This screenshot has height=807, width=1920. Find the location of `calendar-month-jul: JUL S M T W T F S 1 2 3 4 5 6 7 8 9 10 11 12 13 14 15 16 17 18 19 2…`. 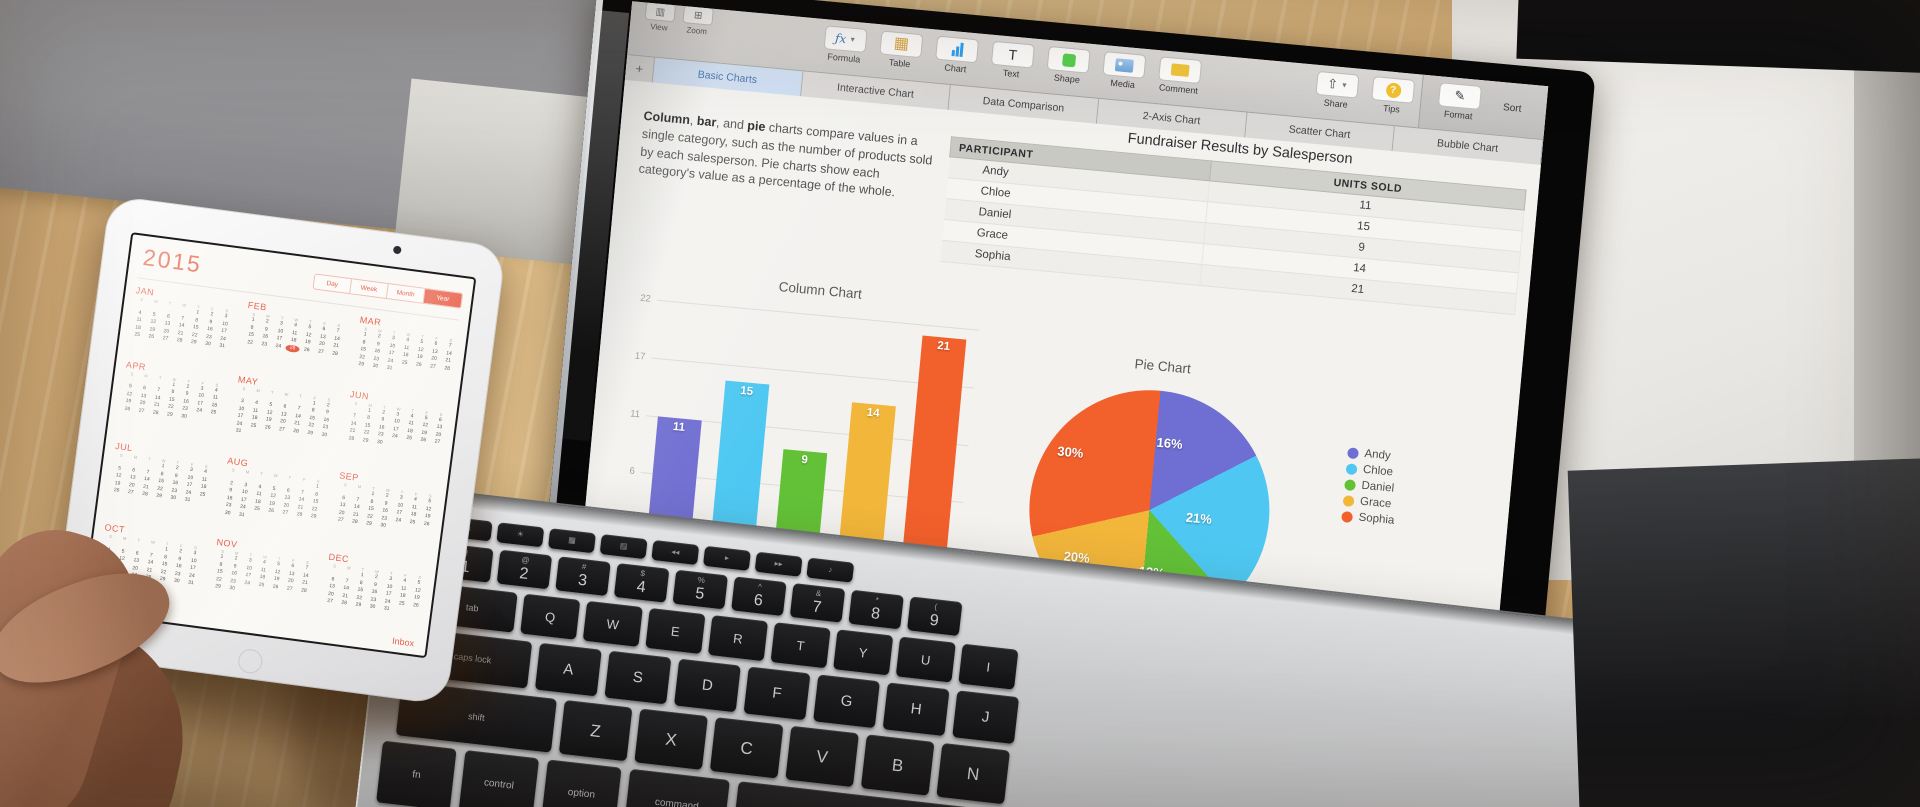

calendar-month-jul: JUL S M T W T F S 1 2 3 4 5 6 7 8 9 10 11 12 13 14 15 16 17 18 19 2… is located at coordinates (160, 484).